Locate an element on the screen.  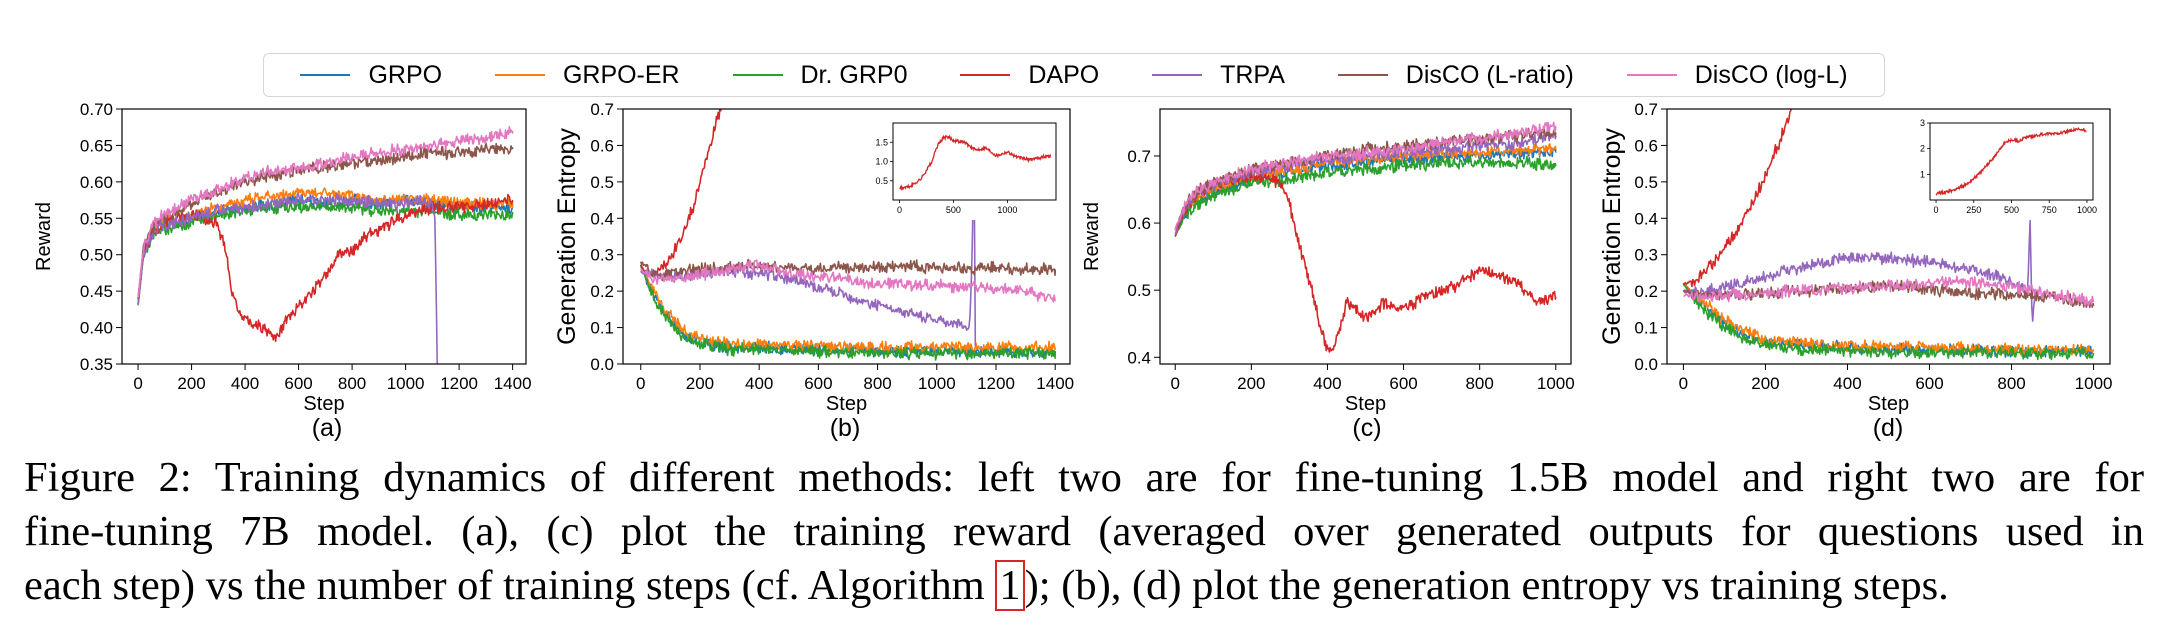
legend-item-grpo: GRPO is located at coordinates (371, 75).